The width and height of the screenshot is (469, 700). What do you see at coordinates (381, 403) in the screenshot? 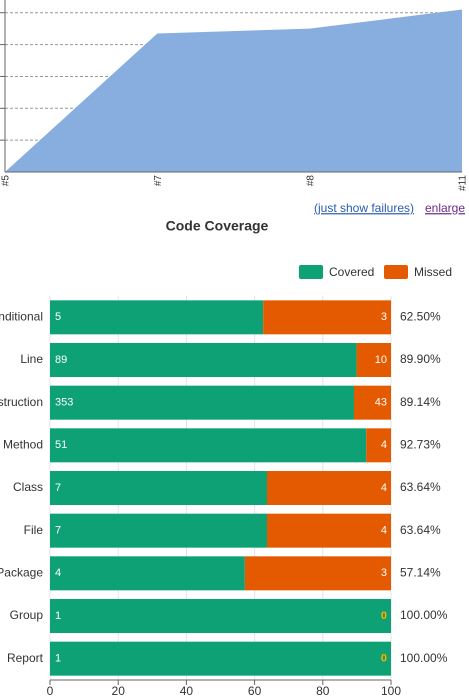
I see `data-label: 43` at bounding box center [381, 403].